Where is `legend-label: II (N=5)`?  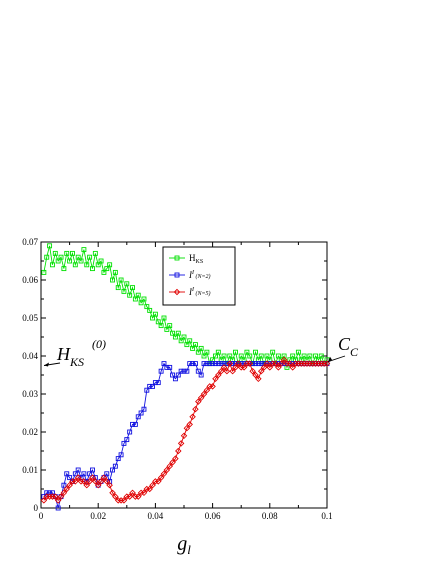 legend-label: II (N=5) is located at coordinates (199, 292).